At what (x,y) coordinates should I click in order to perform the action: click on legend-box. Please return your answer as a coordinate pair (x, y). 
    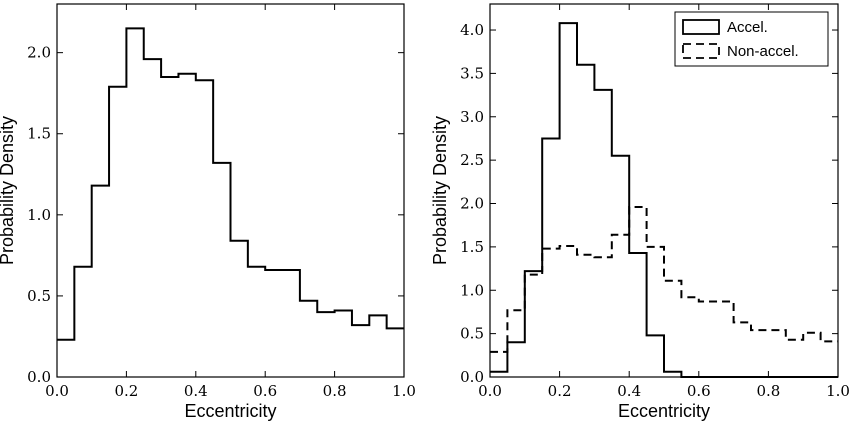
    Looking at the image, I should click on (751, 39).